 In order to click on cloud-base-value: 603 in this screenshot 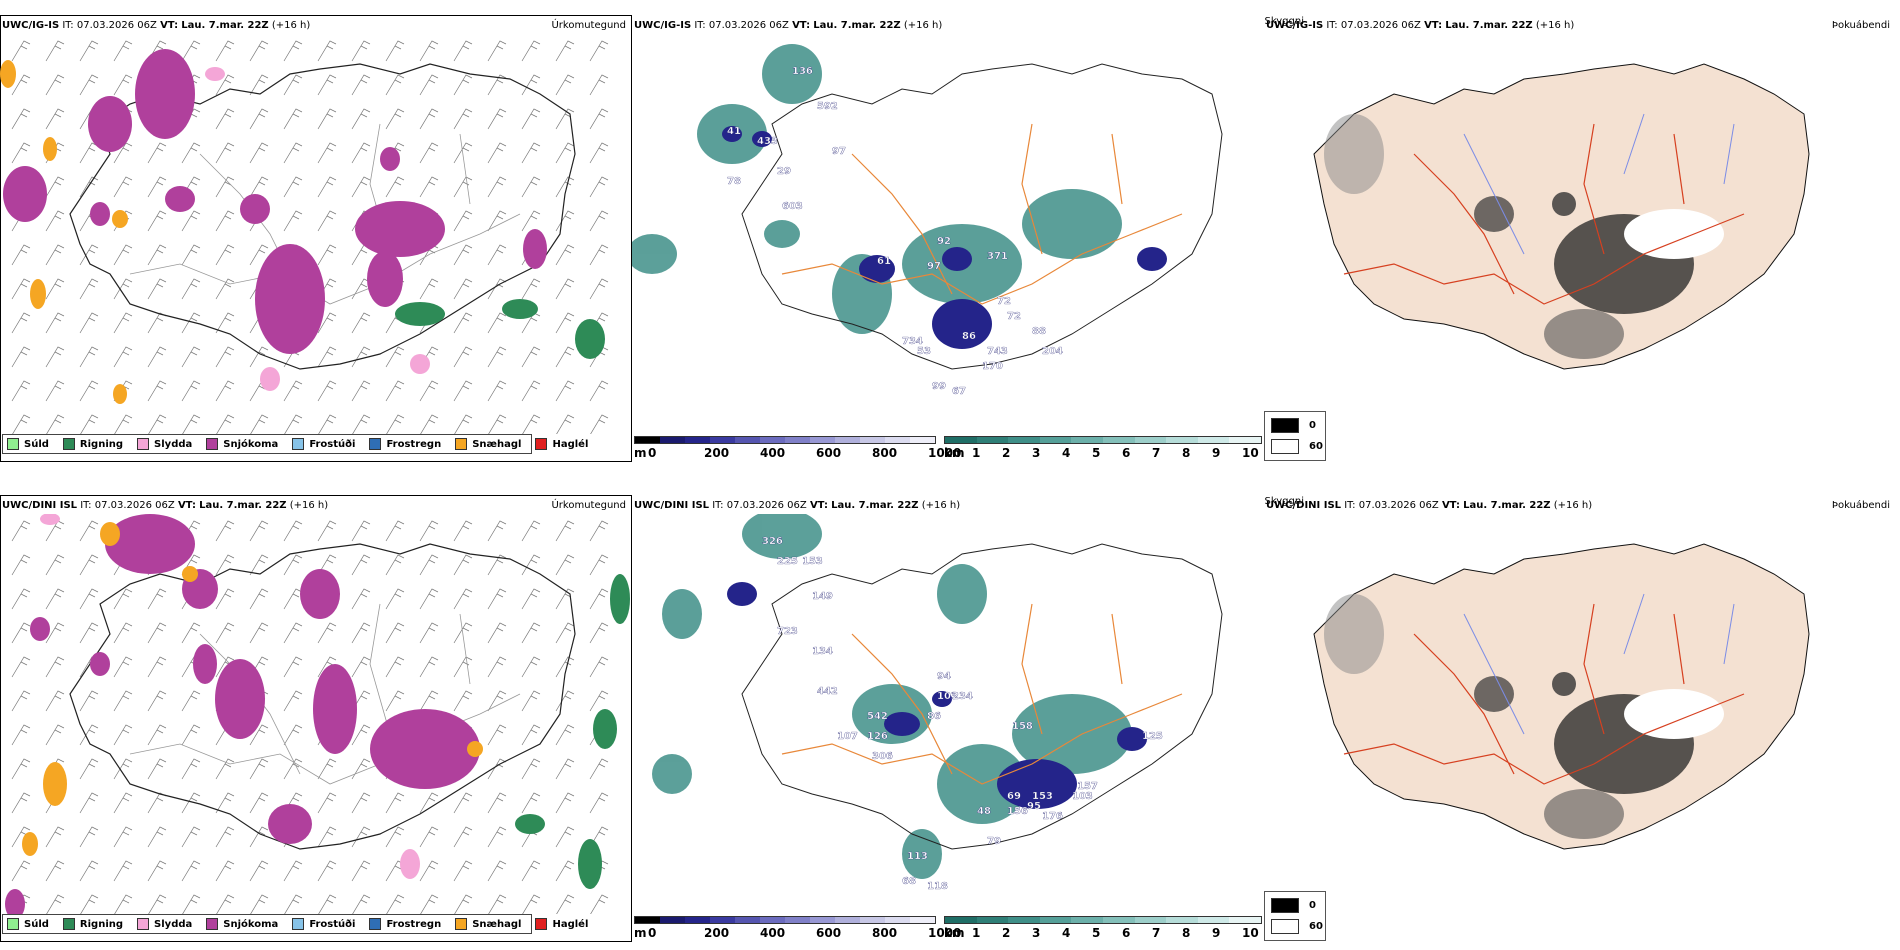, I will do `click(792, 206)`.